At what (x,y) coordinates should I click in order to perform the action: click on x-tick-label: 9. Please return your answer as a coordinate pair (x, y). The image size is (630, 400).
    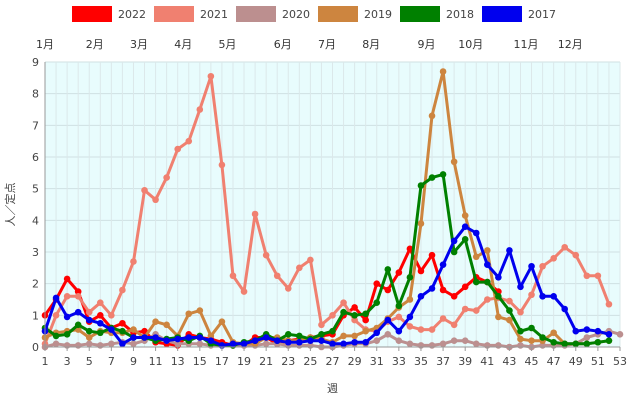
    Looking at the image, I should click on (133, 361).